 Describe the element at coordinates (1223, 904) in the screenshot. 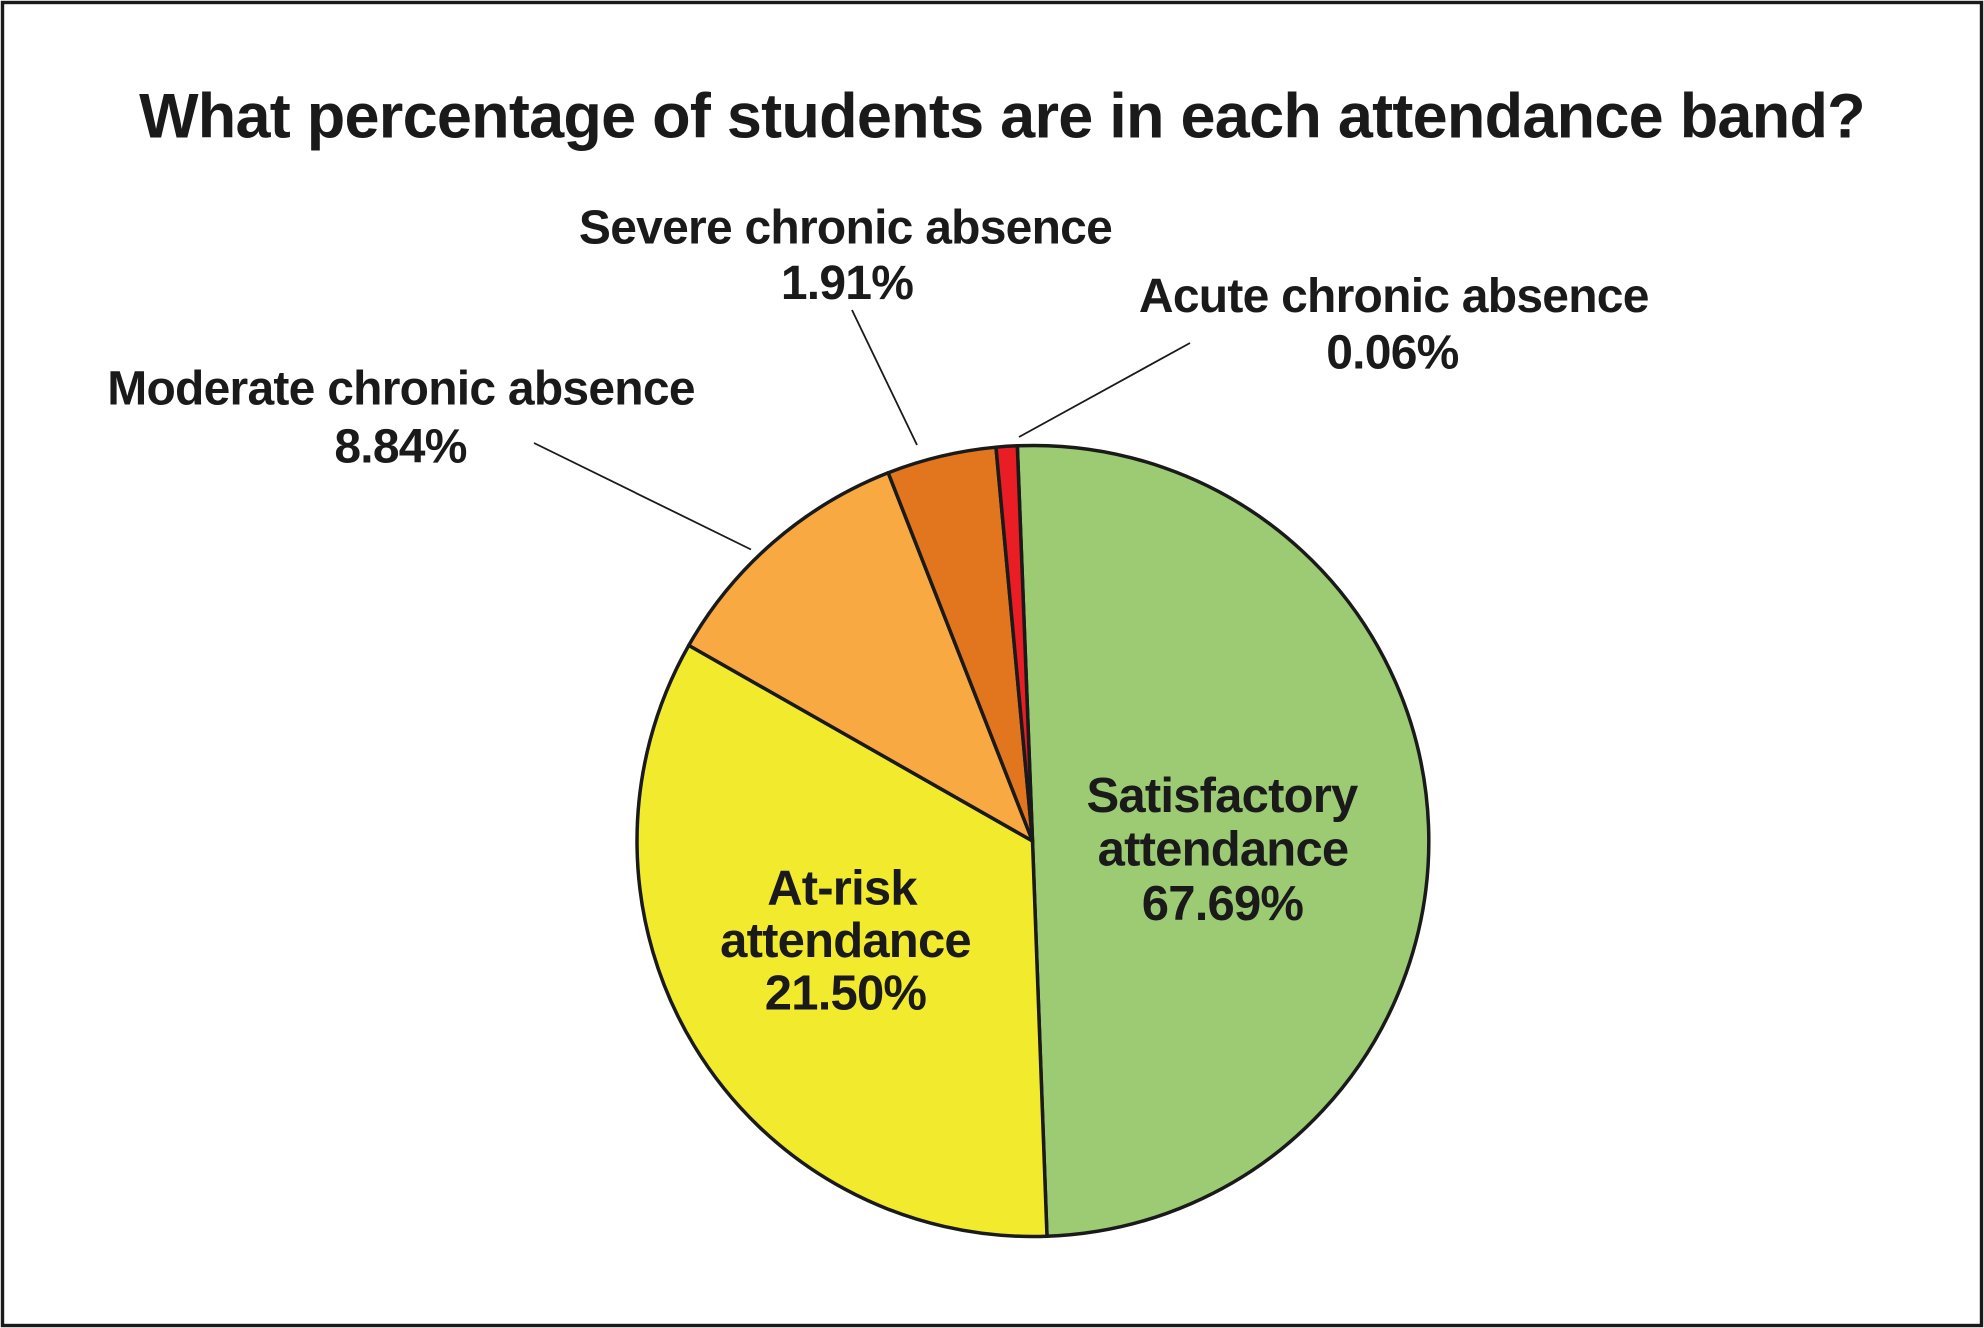

I see `svg-text: 67.69%` at that location.